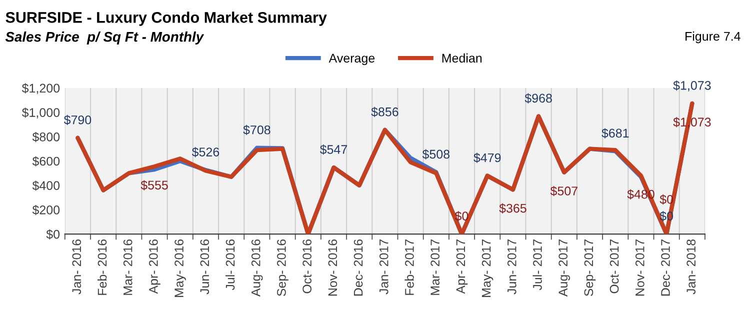  I want to click on x-tick-label: Aug- 2017, so click(564, 268).